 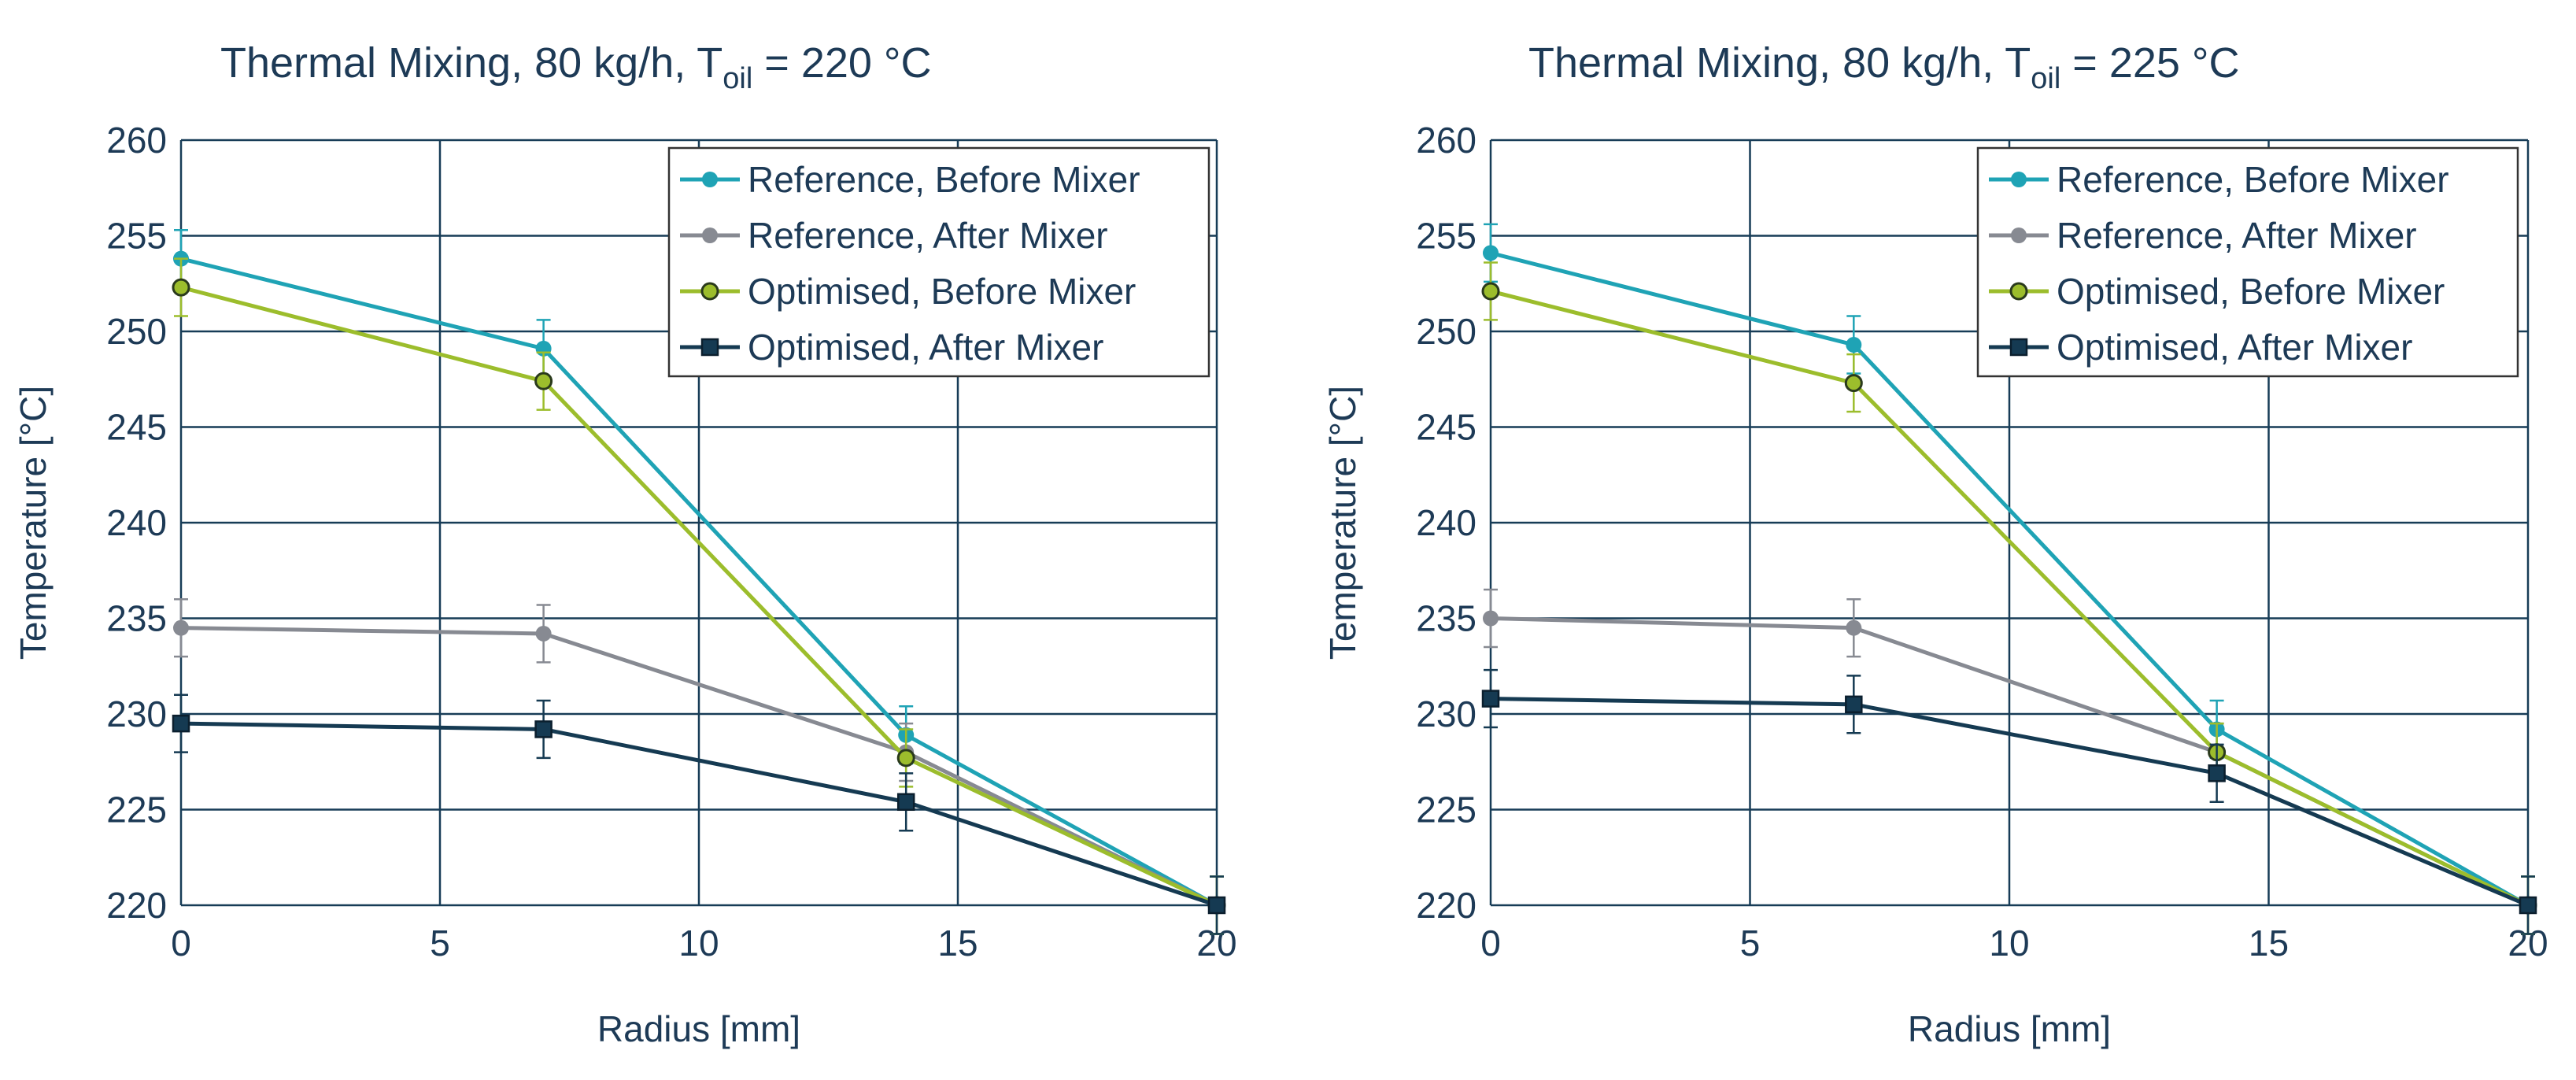 What do you see at coordinates (576, 67) in the screenshot?
I see `chart-title: Thermal Mixing, 80 kg/h, Toil = 220 °C` at bounding box center [576, 67].